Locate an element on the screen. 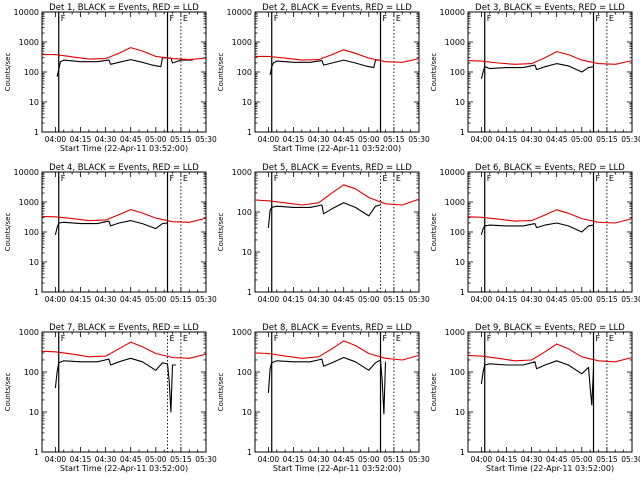 Image resolution: width=640 pixels, height=480 pixels. plot-title: Det 3, BLACK = Events, RED = LLD is located at coordinates (550, 8).